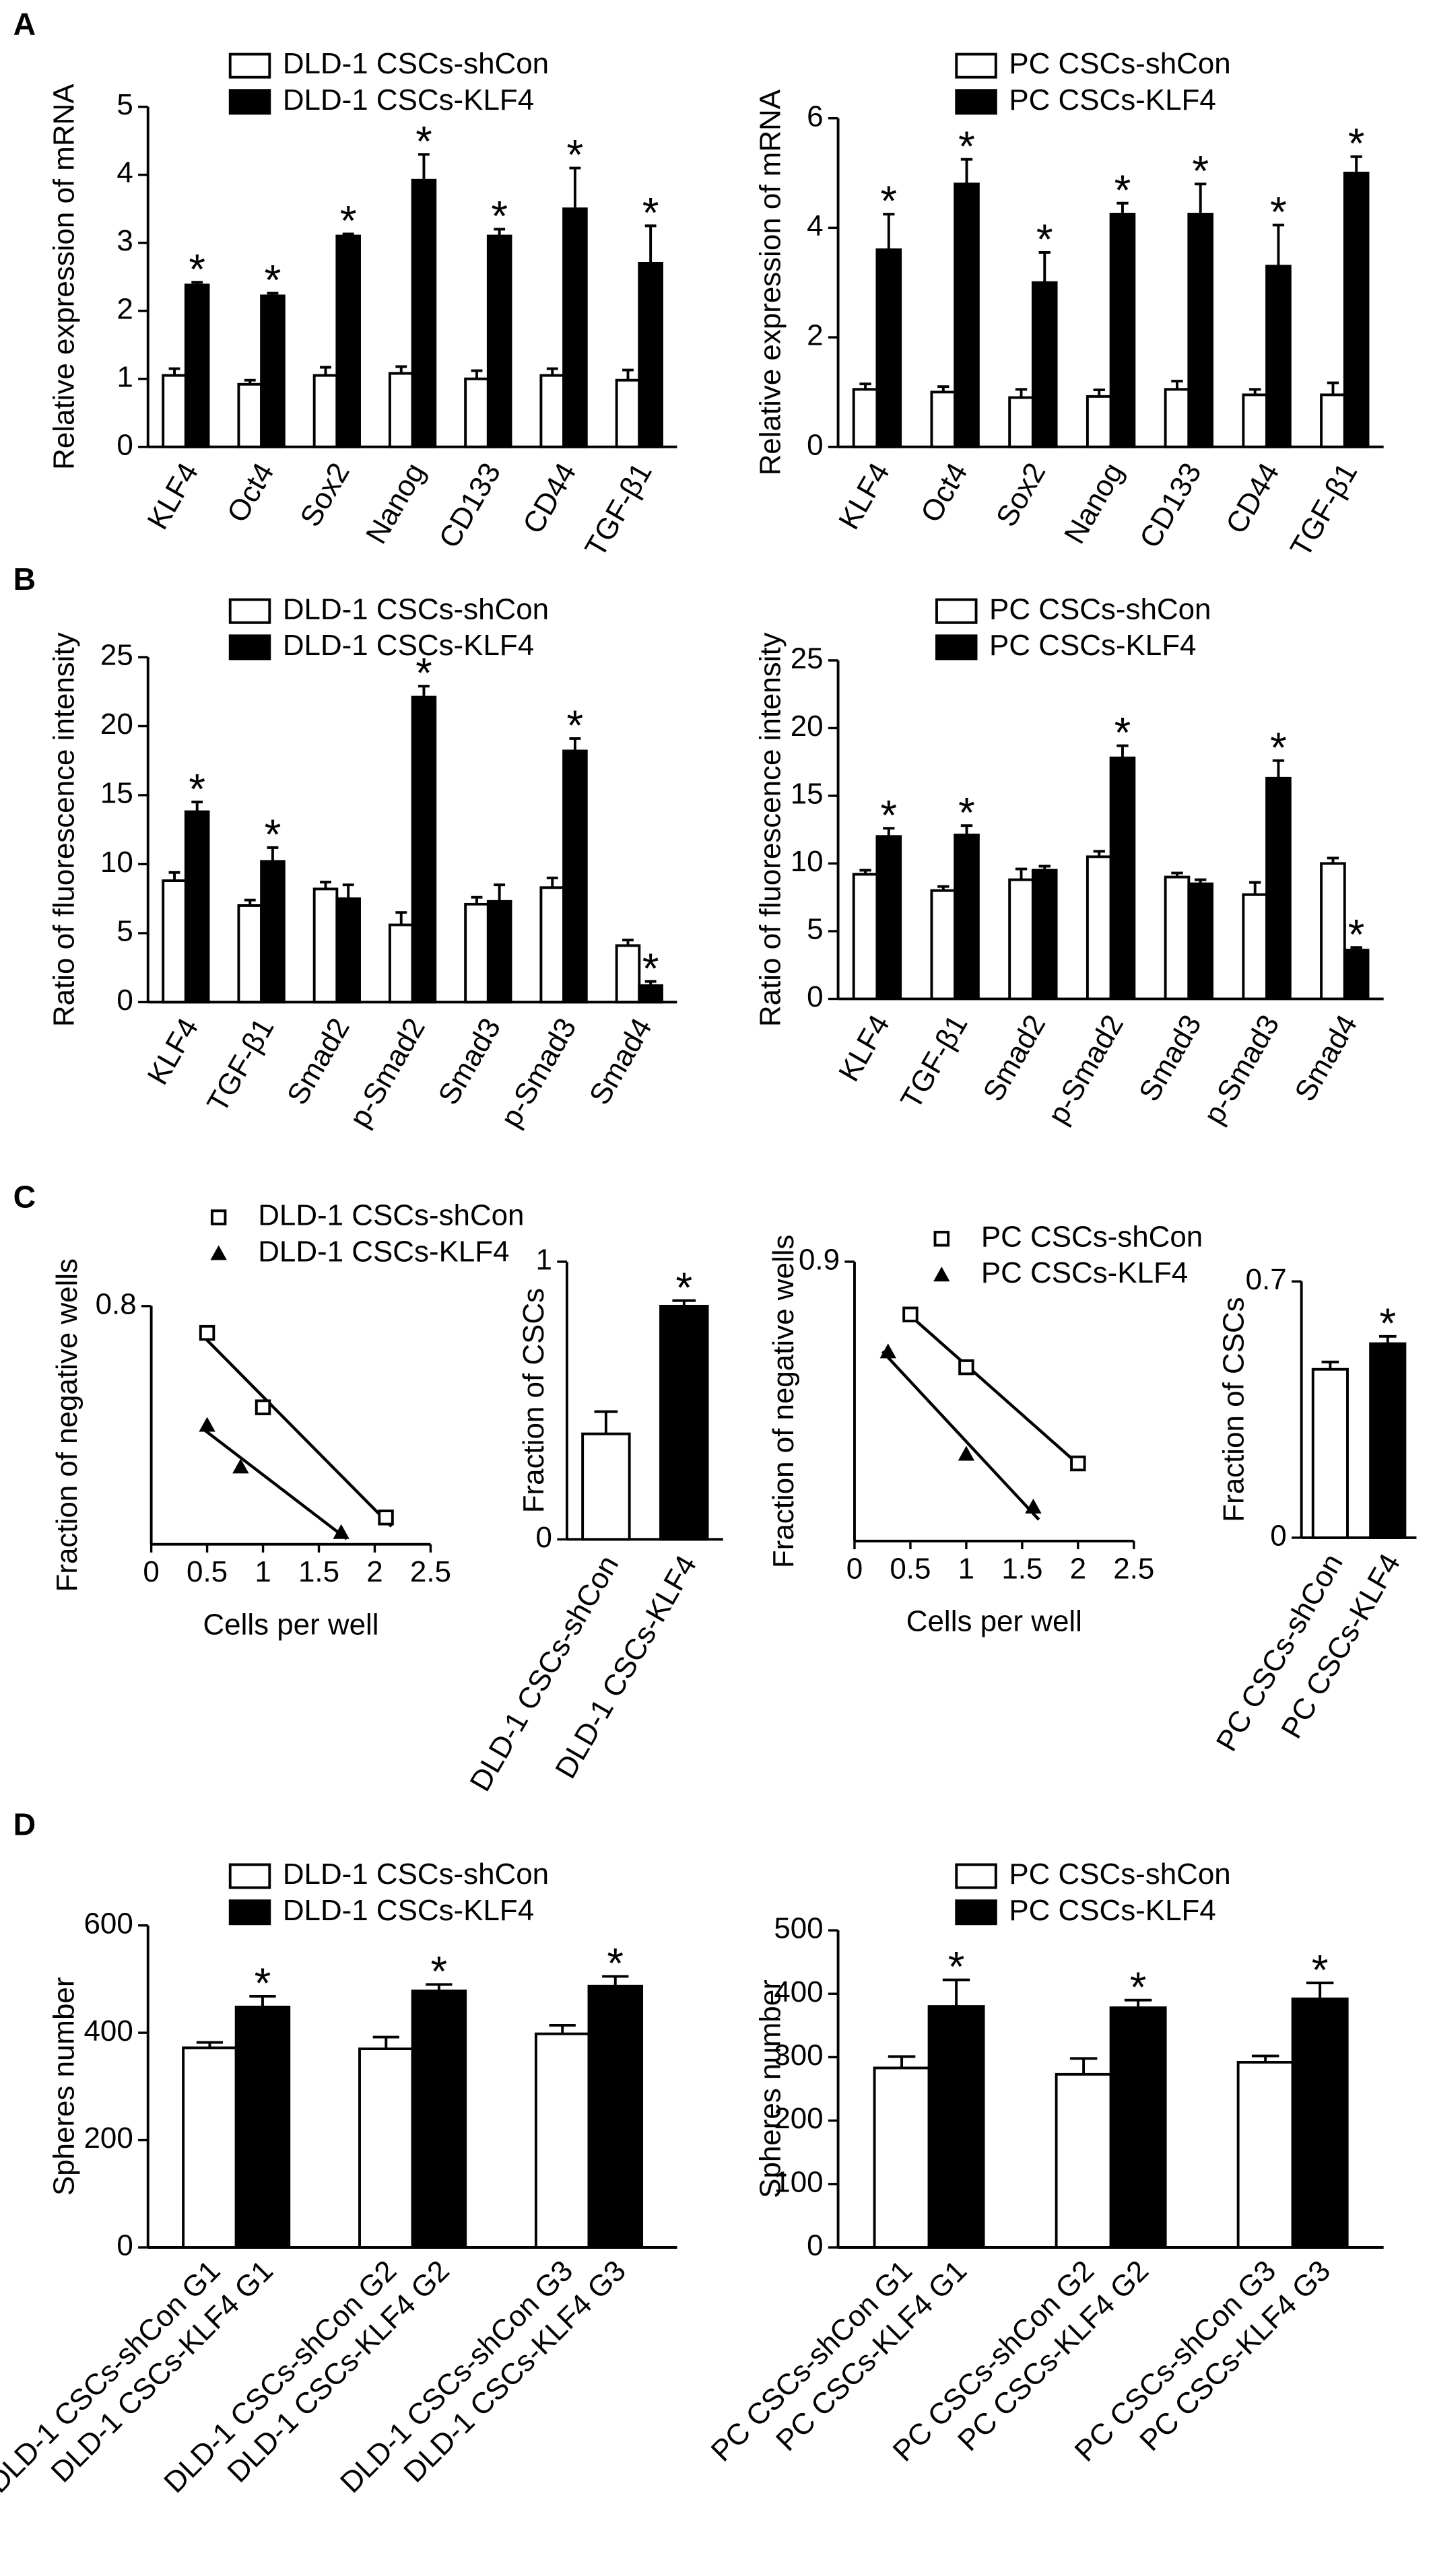  What do you see at coordinates (108, 1923) in the screenshot?
I see `y-tick-label: 600` at bounding box center [108, 1923].